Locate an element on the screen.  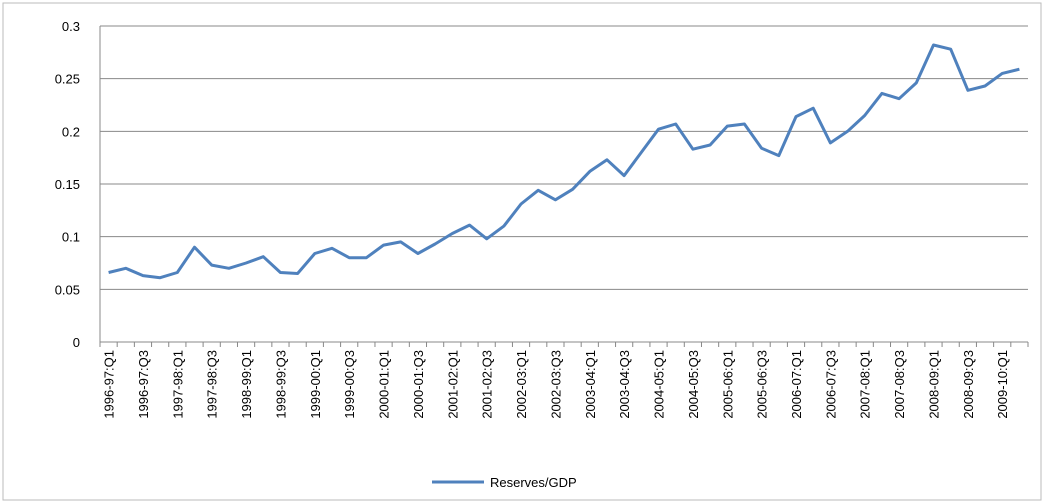
x-tick-label: 2009-10:Q1 is located at coordinates (1002, 384).